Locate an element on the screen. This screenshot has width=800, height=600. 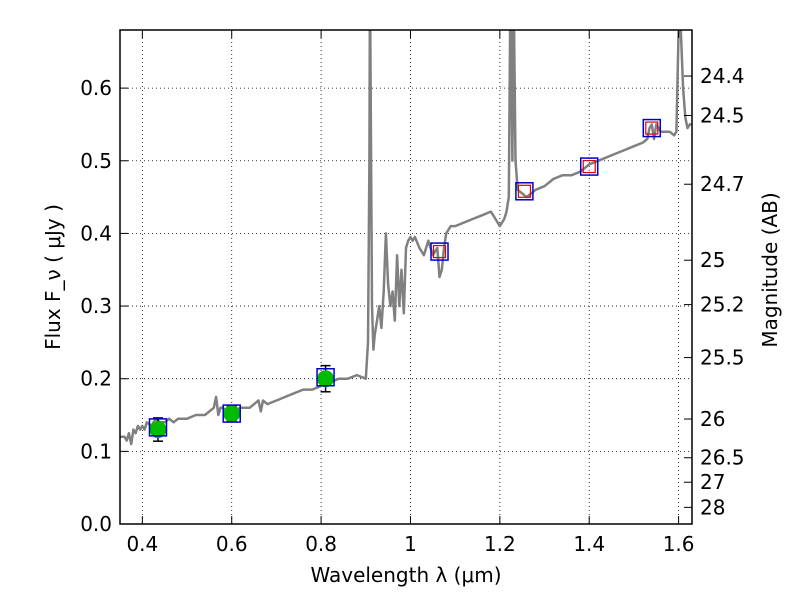
mag-tick-label: 24.5 is located at coordinates (722, 116).